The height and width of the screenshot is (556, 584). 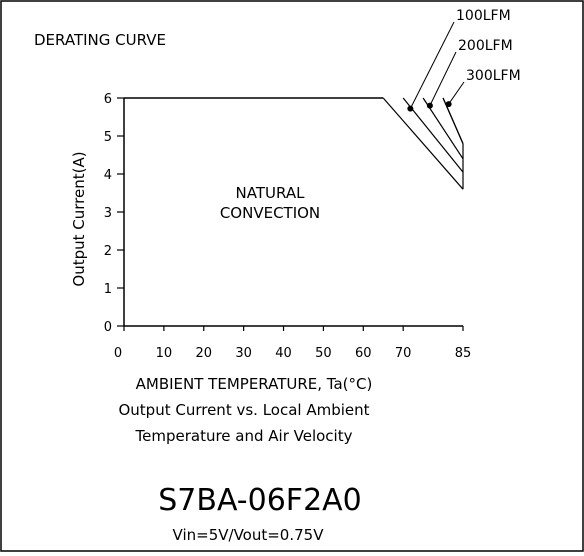 I want to click on x-tick-label: 40, so click(x=283, y=353).